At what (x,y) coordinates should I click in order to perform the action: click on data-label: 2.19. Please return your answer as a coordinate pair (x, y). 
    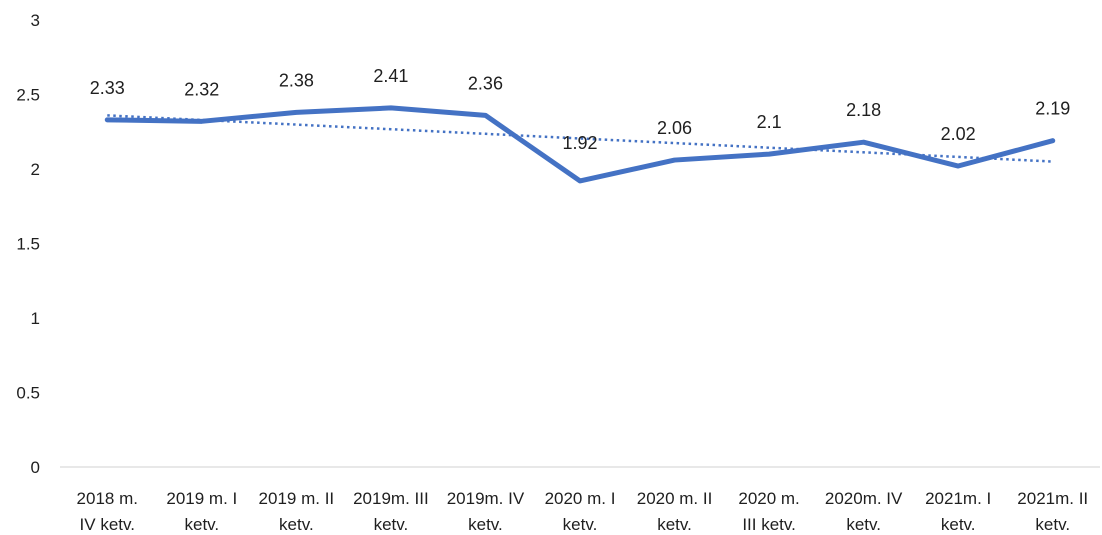
    Looking at the image, I should click on (1052, 109).